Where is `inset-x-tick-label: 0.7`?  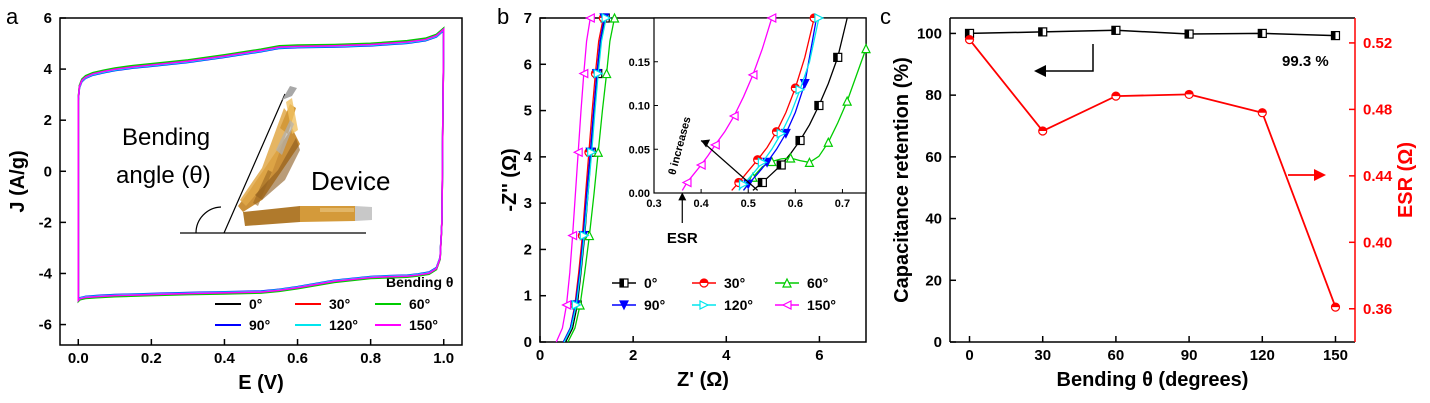
inset-x-tick-label: 0.7 is located at coordinates (842, 204).